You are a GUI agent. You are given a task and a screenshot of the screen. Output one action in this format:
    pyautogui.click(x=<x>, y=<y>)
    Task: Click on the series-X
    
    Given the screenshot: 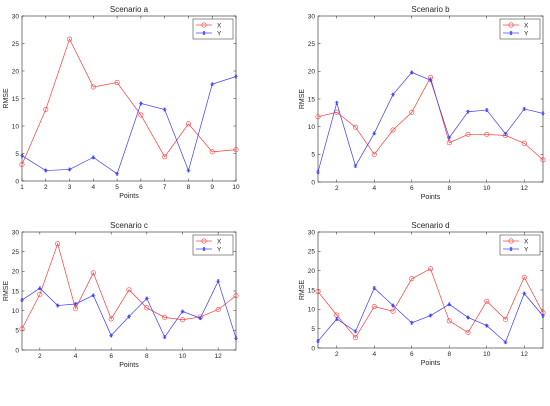 What is the action you would take?
    pyautogui.click(x=430, y=303)
    